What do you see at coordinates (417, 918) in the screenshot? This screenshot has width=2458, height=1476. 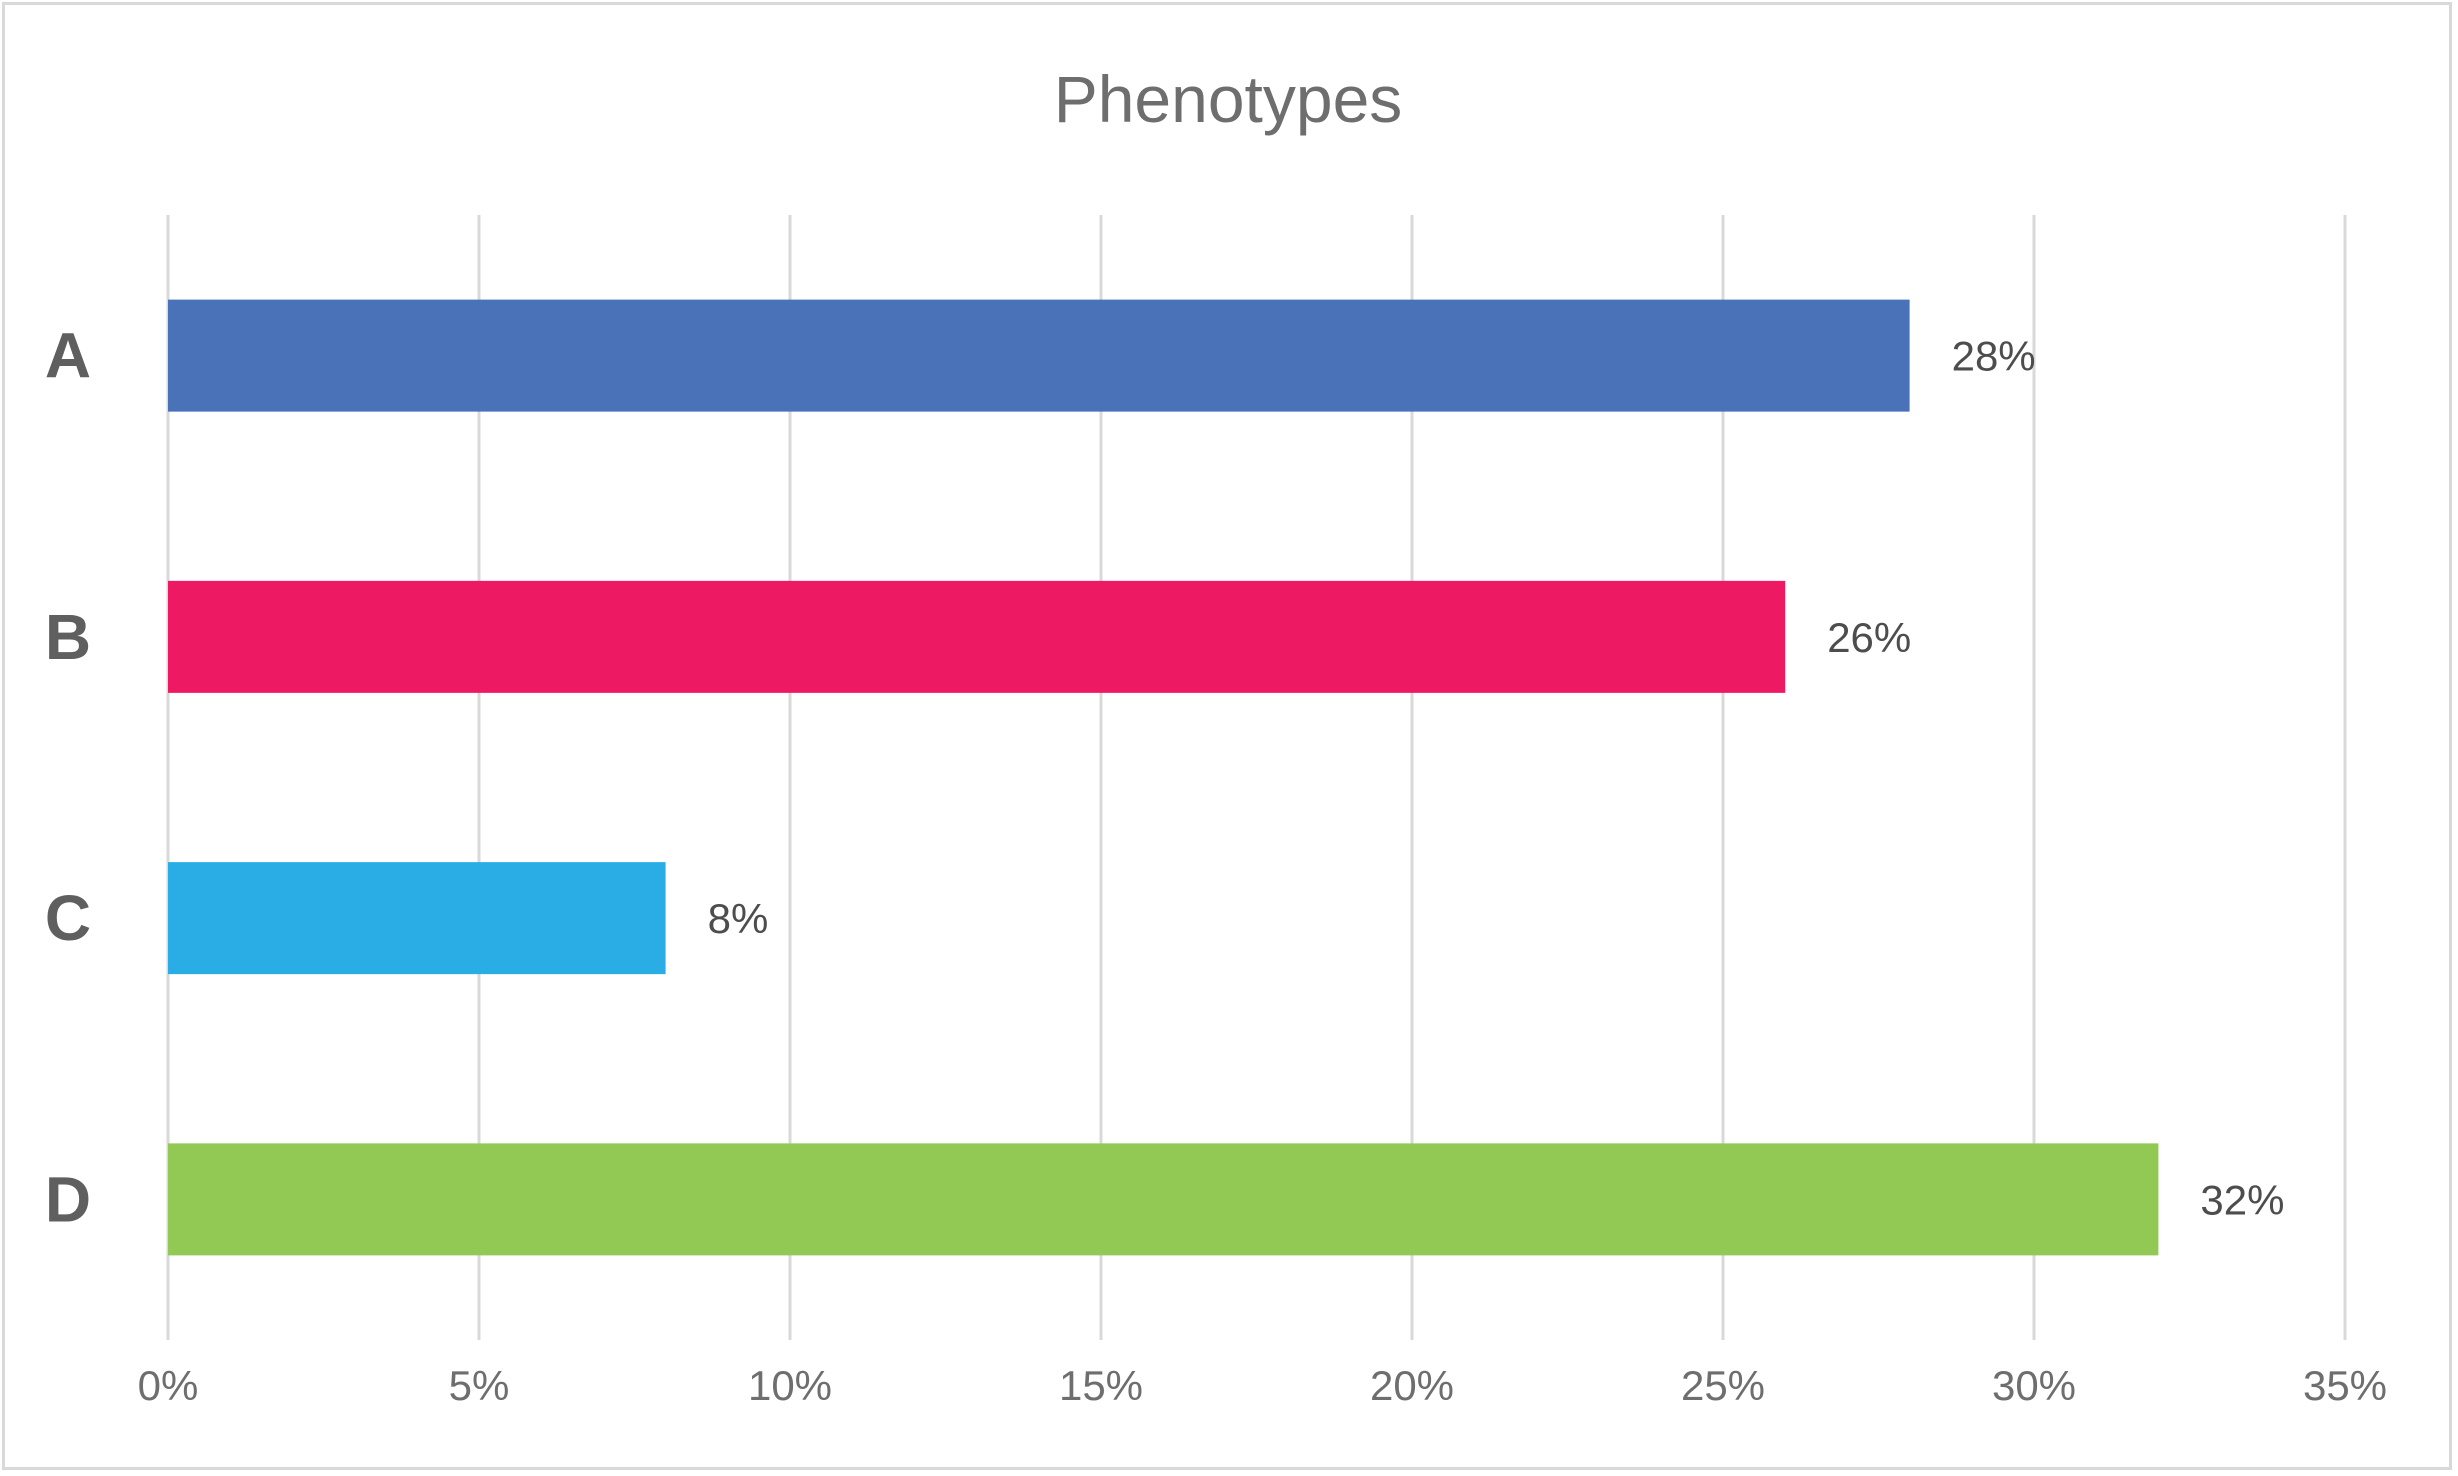 I see `bar-c` at bounding box center [417, 918].